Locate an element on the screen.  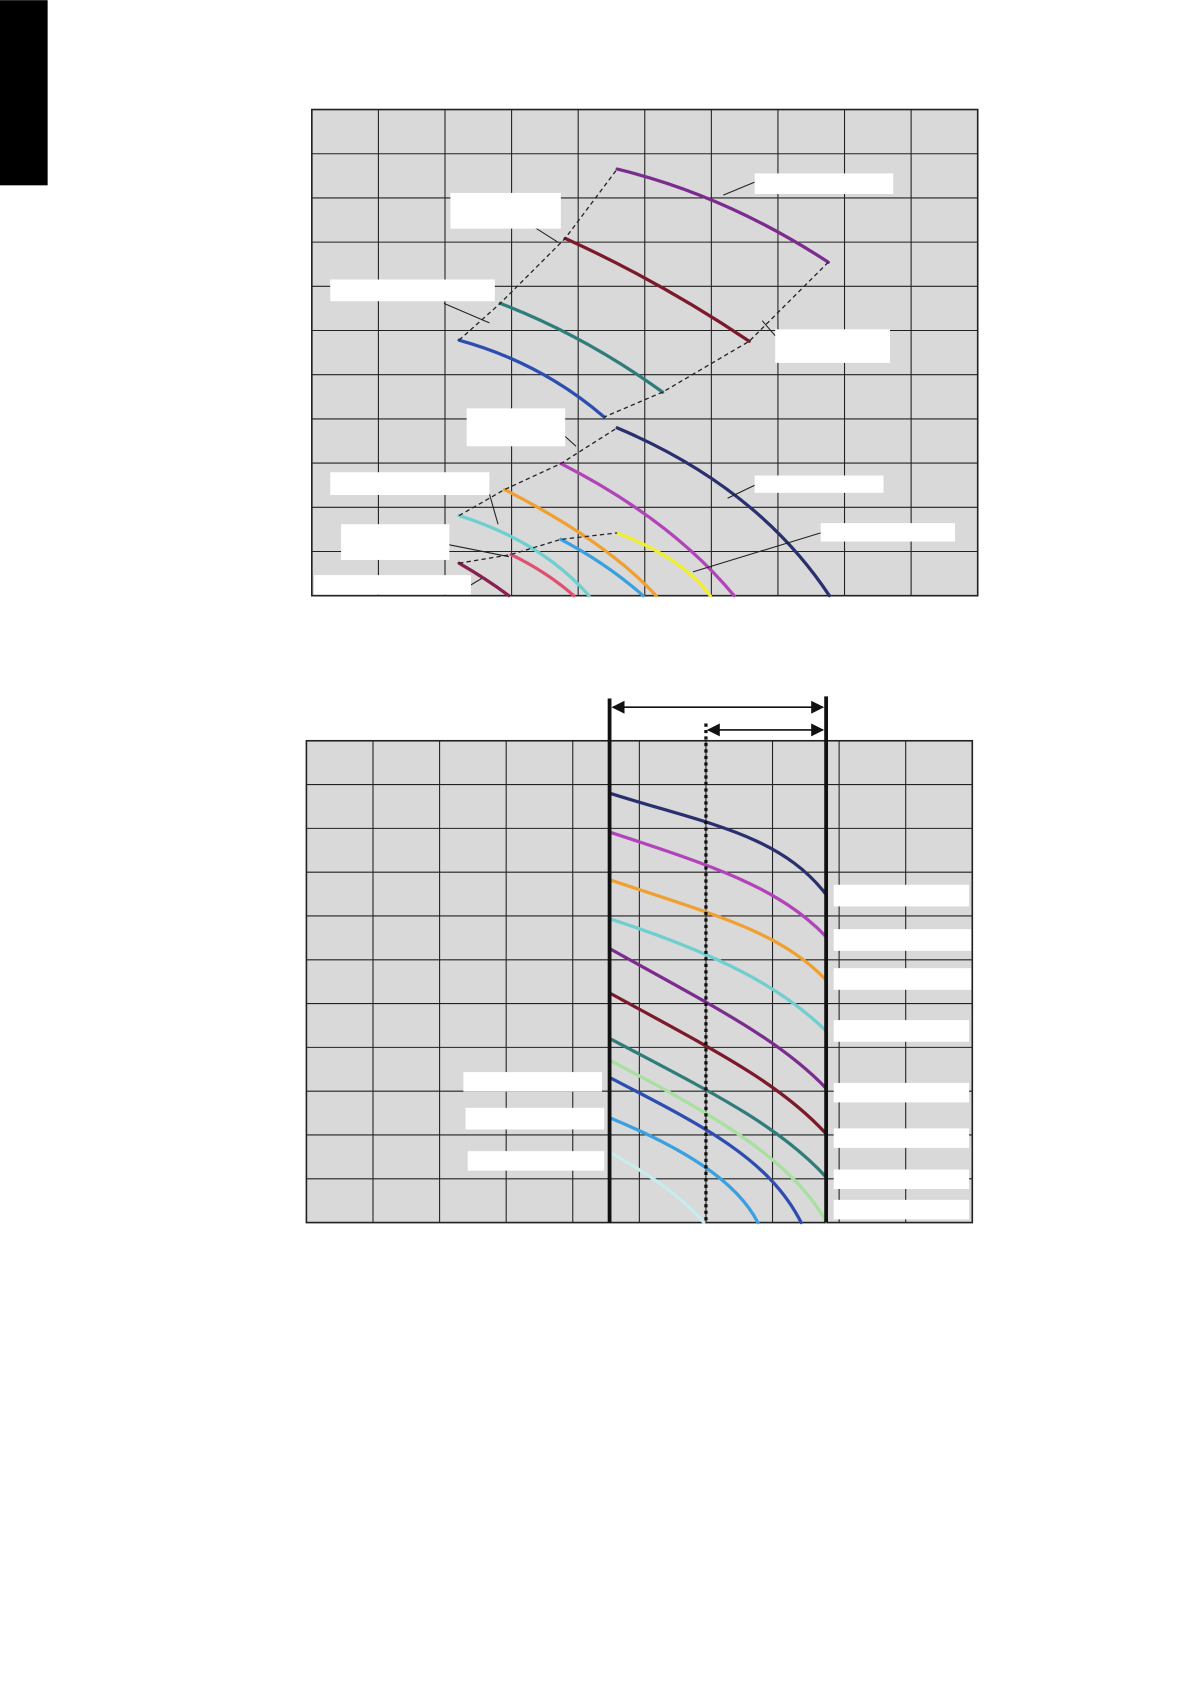
leaders is located at coordinates (632, 383).